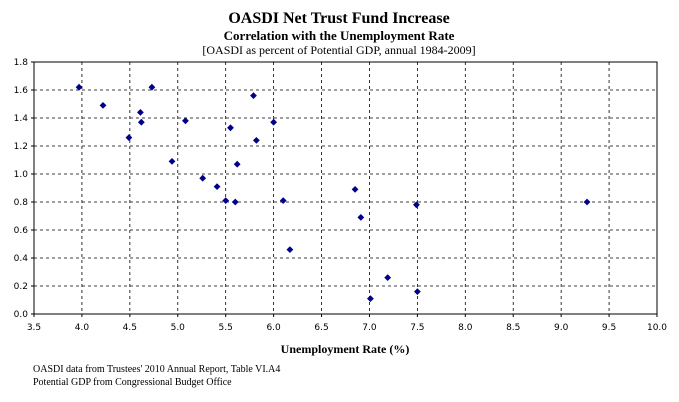 The image size is (679, 402). I want to click on y-tick-label: 1.4, so click(21, 119).